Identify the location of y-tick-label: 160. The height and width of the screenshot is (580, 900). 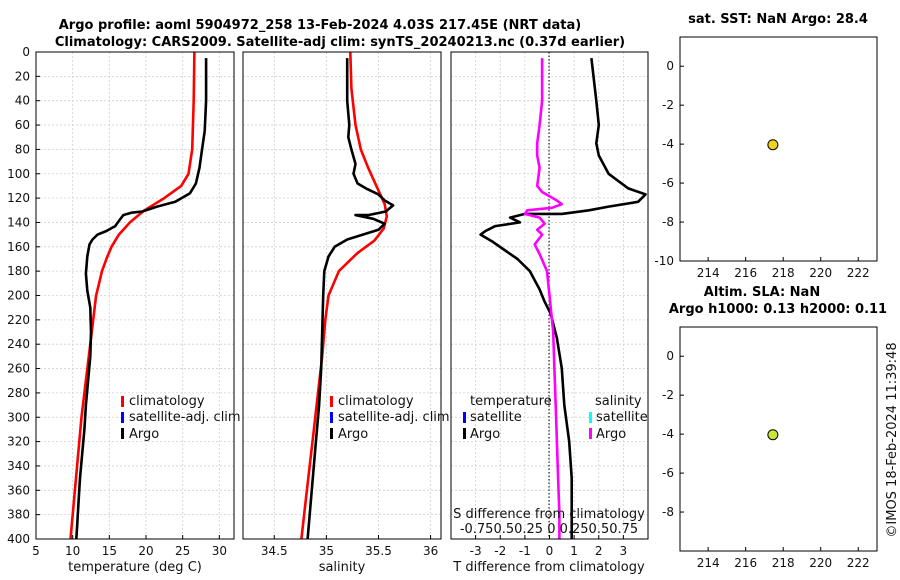
(18, 247).